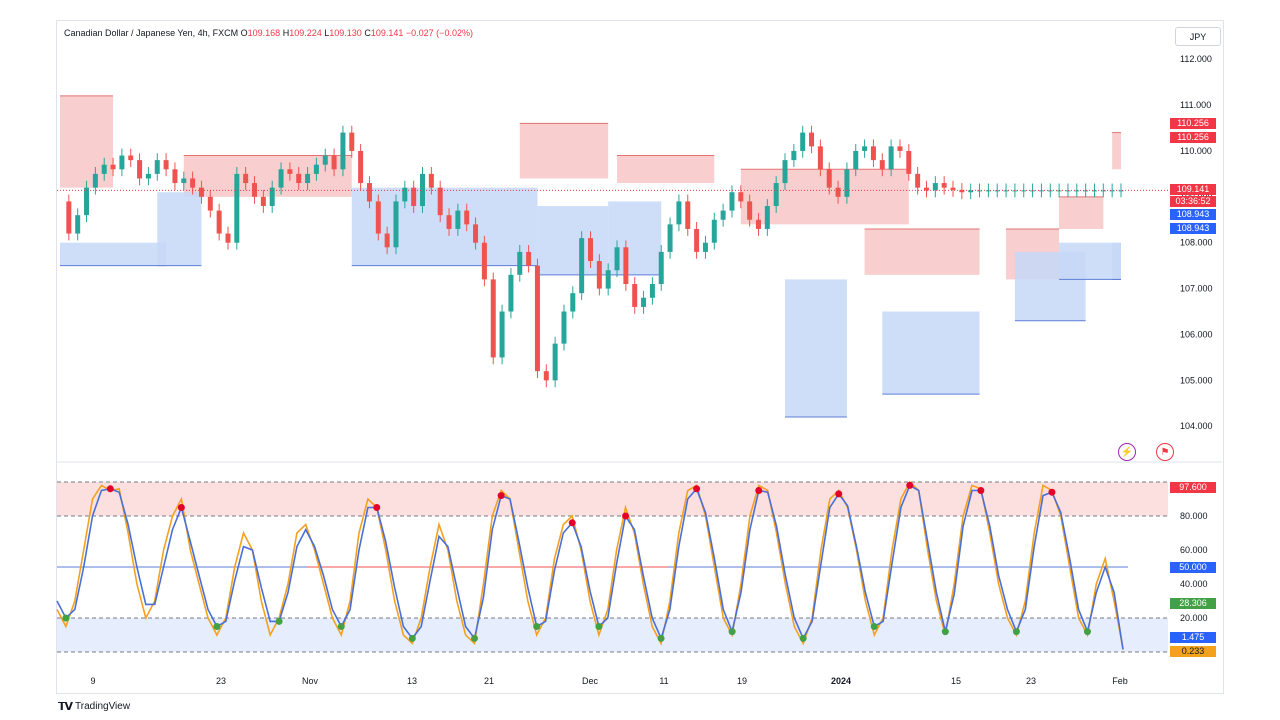  What do you see at coordinates (1193, 214) in the screenshot?
I see `demand-top-label: 108.943` at bounding box center [1193, 214].